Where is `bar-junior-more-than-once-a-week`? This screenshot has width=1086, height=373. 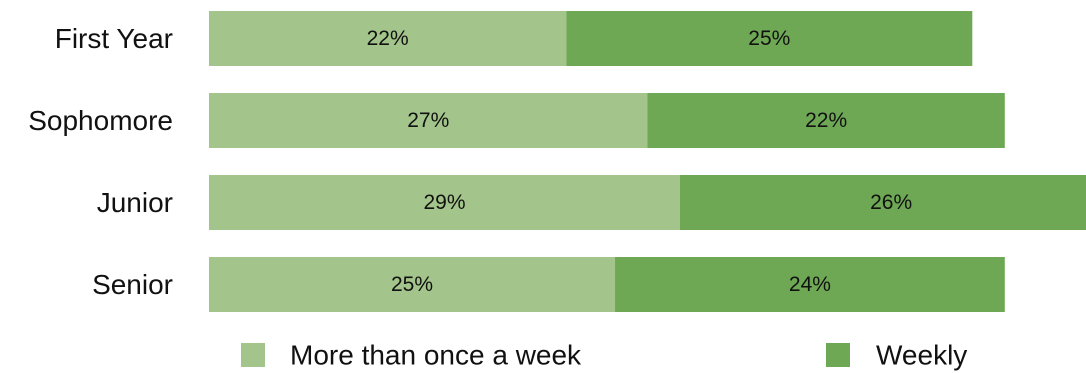 bar-junior-more-than-once-a-week is located at coordinates (444, 202).